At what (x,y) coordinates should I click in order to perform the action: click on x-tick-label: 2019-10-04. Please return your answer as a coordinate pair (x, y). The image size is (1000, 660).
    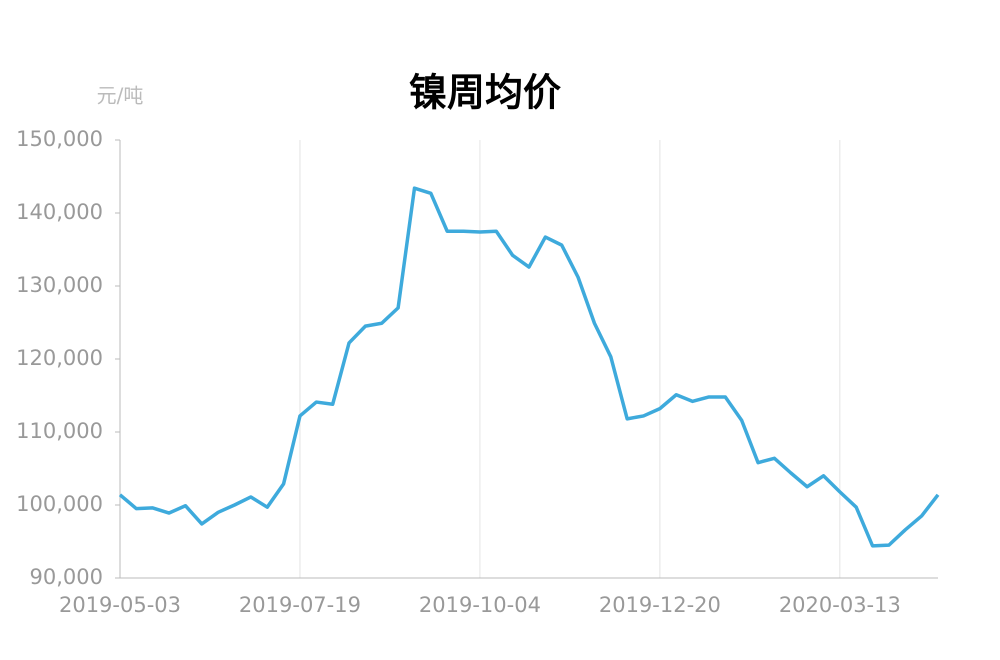
    Looking at the image, I should click on (480, 605).